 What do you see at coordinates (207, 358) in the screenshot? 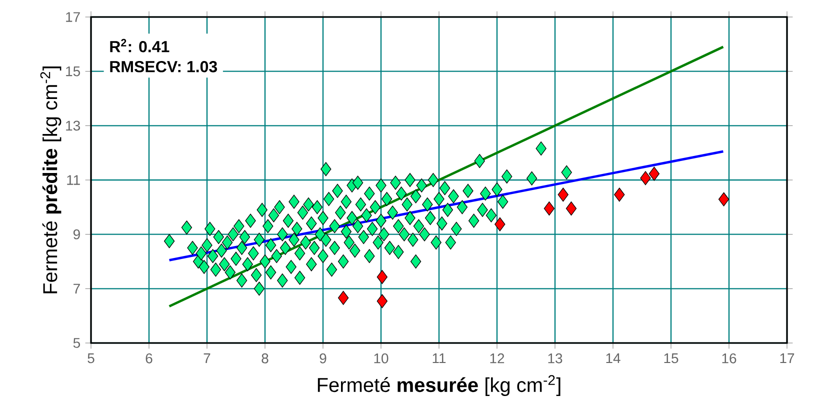
I see `x-tick-label: 7` at bounding box center [207, 358].